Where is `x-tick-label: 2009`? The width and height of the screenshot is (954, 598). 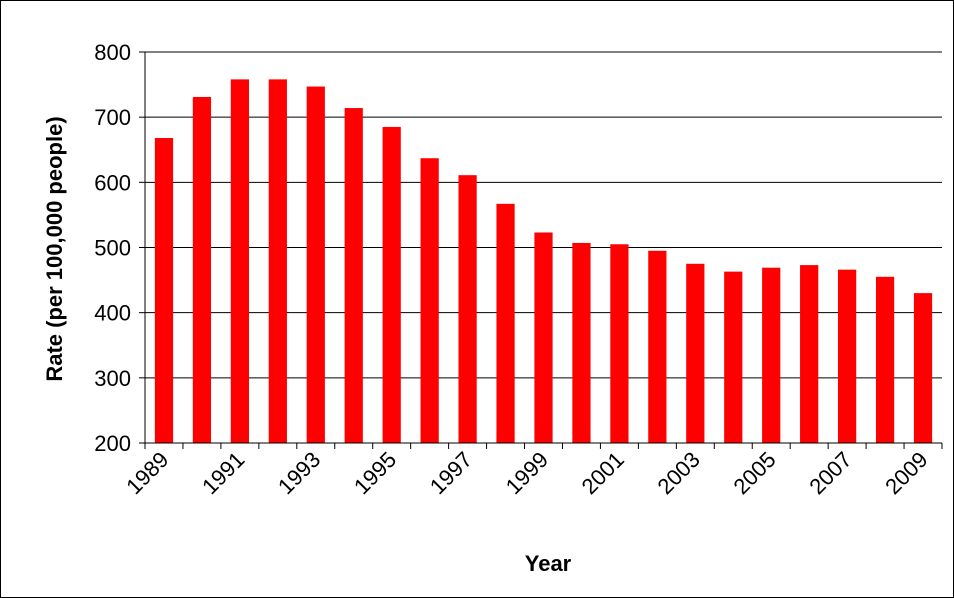
x-tick-label: 2009 is located at coordinates (906, 473).